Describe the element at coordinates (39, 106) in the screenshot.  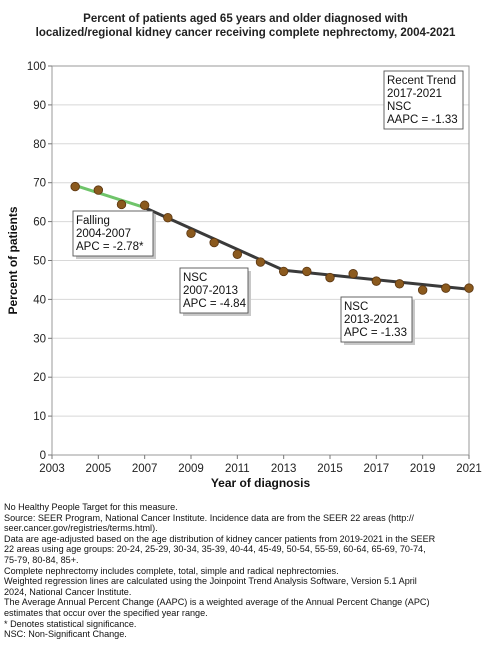
I see `y-tick-label: 90` at that location.